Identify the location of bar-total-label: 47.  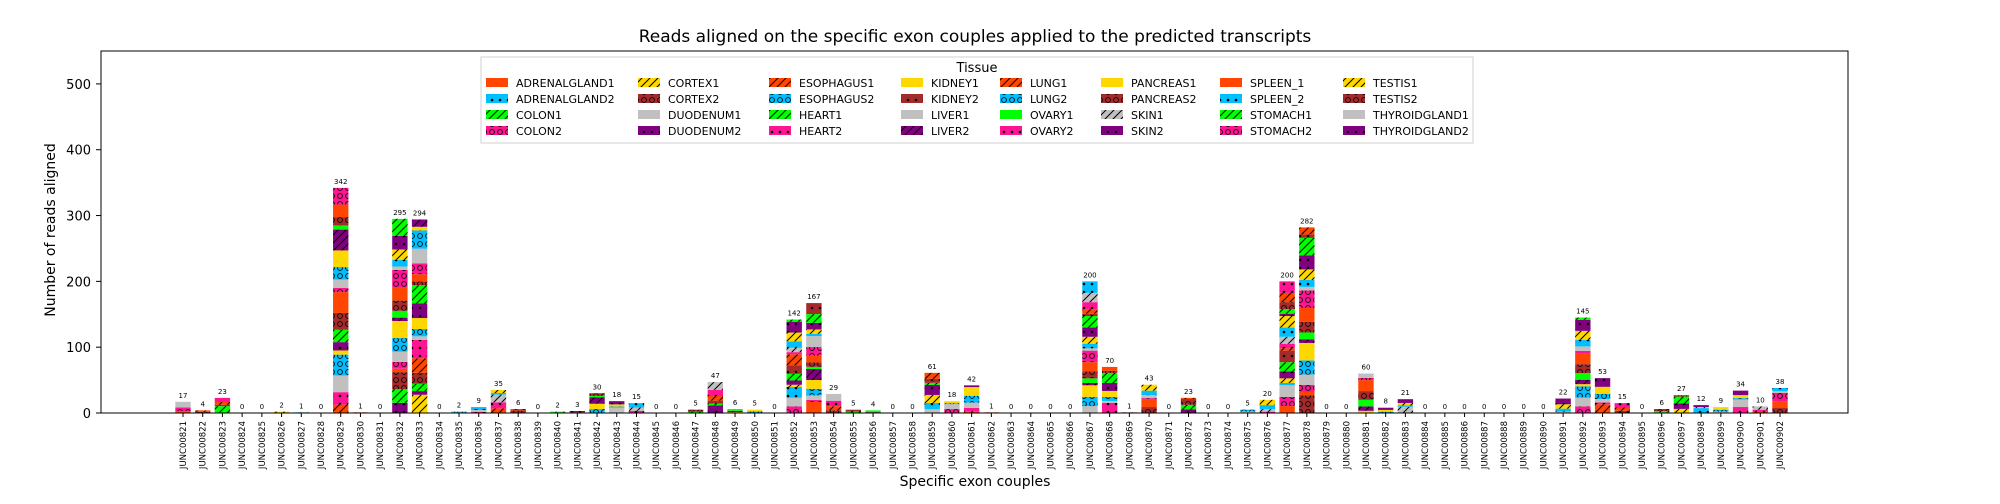
(715, 376).